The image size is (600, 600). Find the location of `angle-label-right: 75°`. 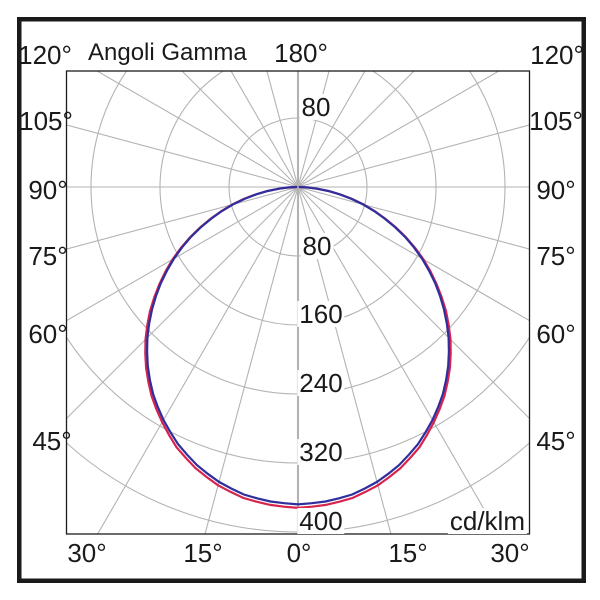

angle-label-right: 75° is located at coordinates (556, 256).